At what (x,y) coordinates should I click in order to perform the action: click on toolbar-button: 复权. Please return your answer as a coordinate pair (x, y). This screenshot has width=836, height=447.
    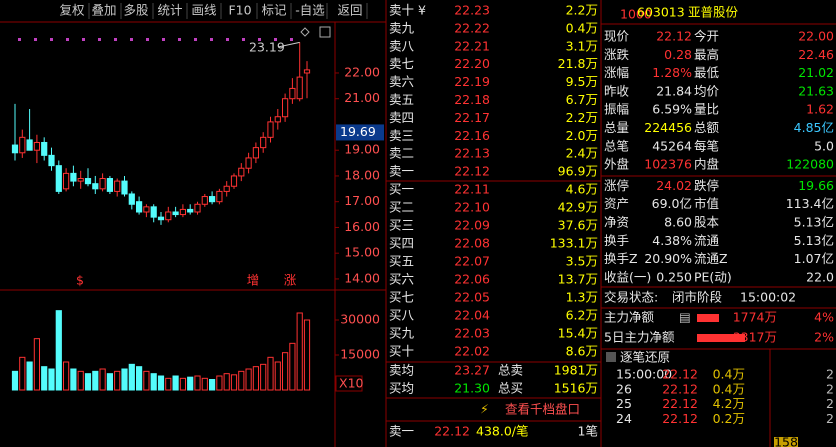
    Looking at the image, I should click on (72, 10).